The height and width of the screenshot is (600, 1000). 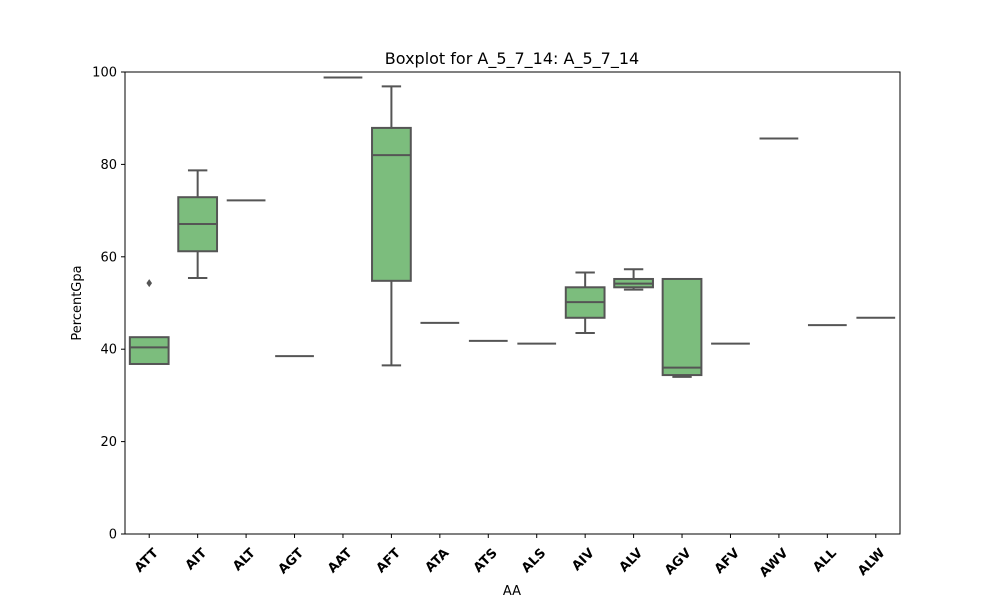 I want to click on box-att, so click(x=149, y=322).